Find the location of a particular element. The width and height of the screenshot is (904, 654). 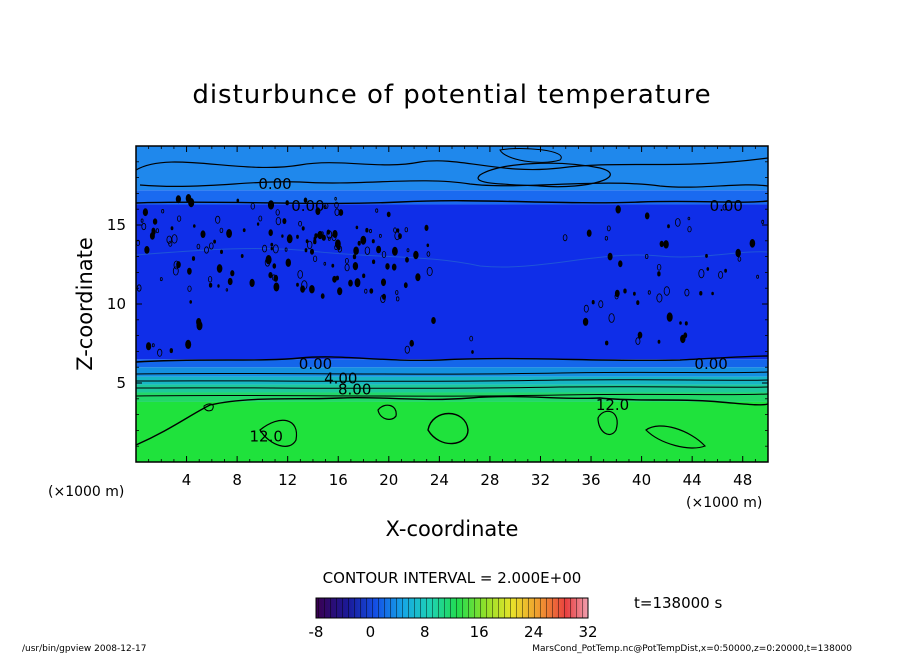

x-tick-label: 48 is located at coordinates (742, 480).